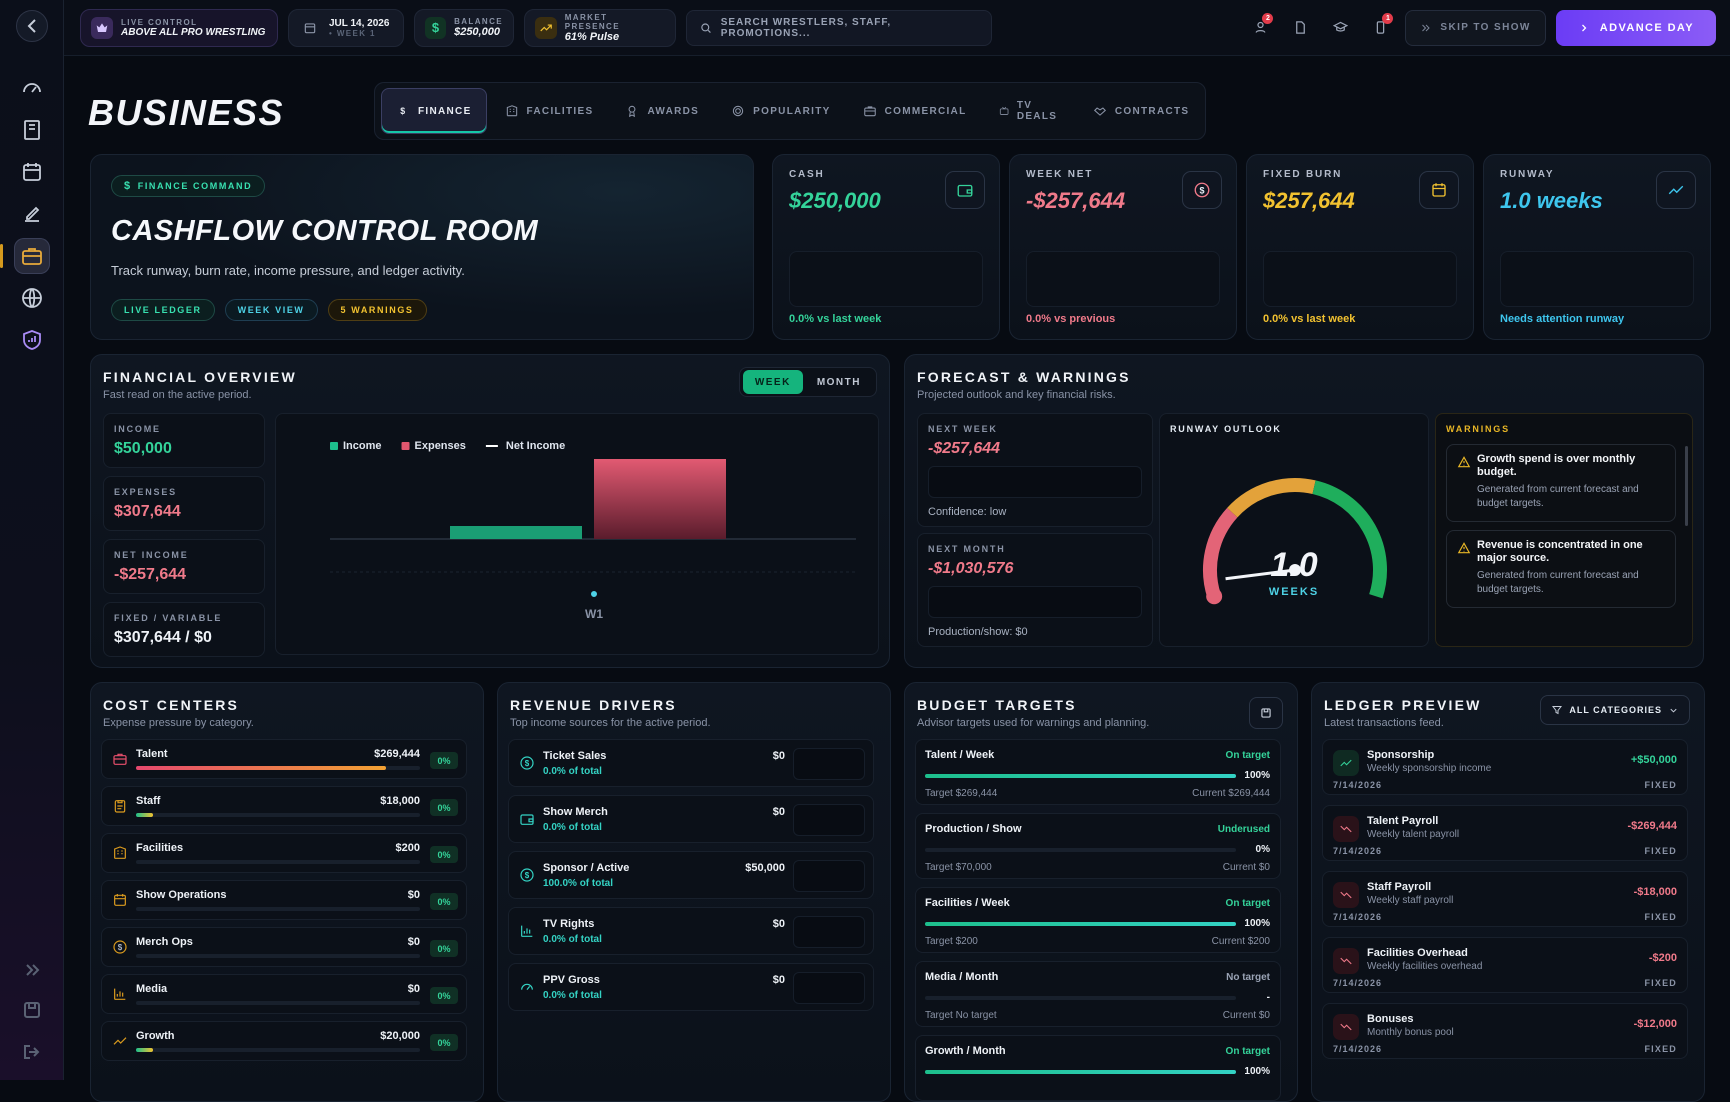 This screenshot has width=1730, height=1102. I want to click on user-icon, so click(1260, 27).